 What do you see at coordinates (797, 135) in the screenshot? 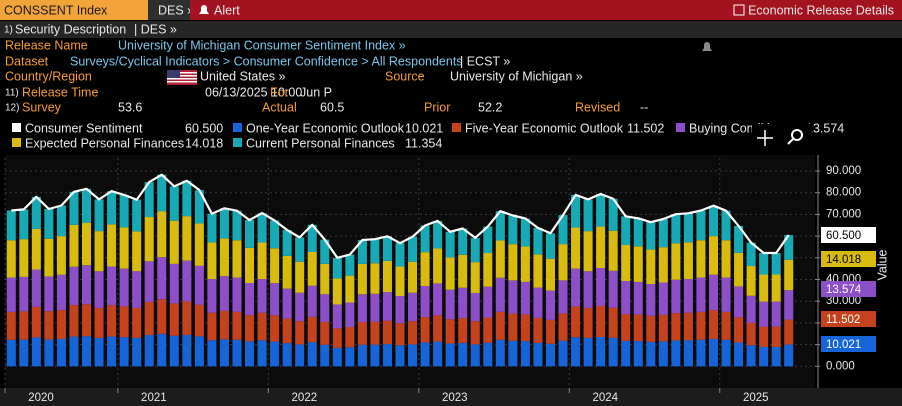
I see `zoom-tool` at bounding box center [797, 135].